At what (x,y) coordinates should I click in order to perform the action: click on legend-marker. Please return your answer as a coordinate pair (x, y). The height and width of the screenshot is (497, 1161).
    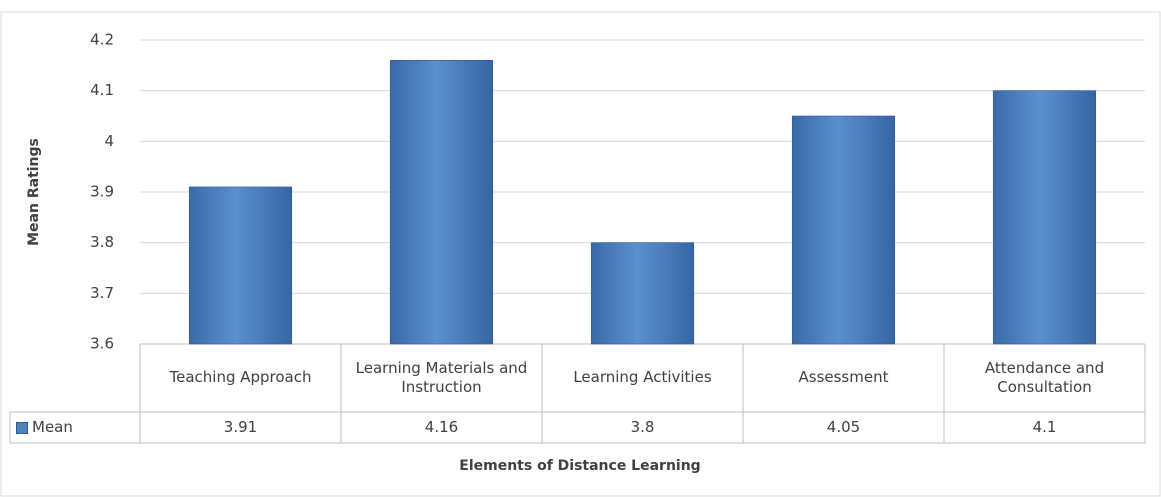
    Looking at the image, I should click on (22, 427).